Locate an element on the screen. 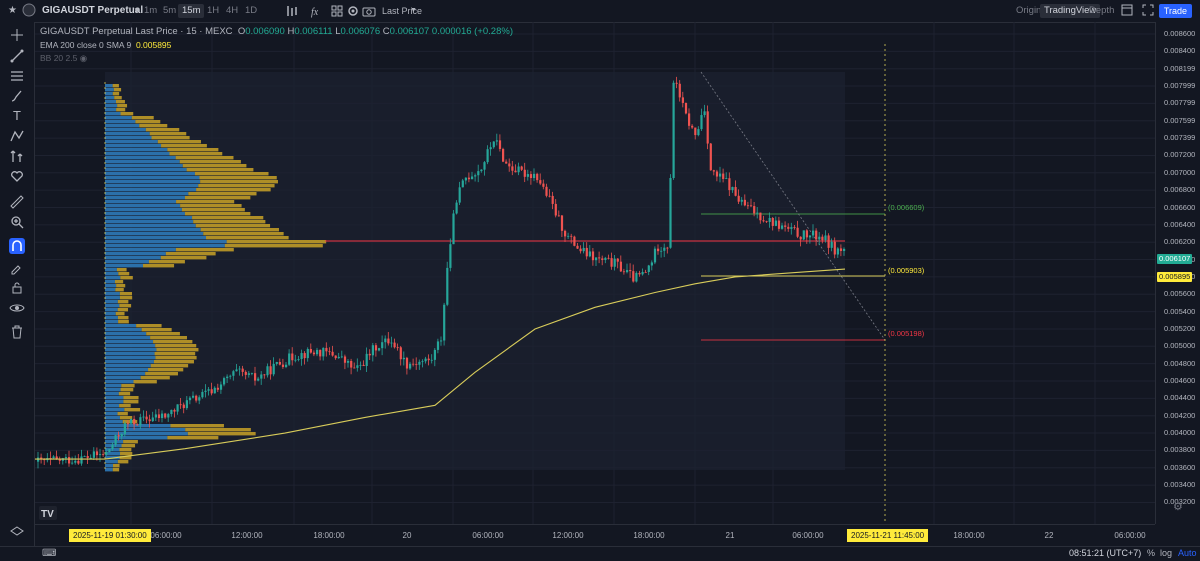 The width and height of the screenshot is (1200, 561). trend-line-icon is located at coordinates (17, 56).